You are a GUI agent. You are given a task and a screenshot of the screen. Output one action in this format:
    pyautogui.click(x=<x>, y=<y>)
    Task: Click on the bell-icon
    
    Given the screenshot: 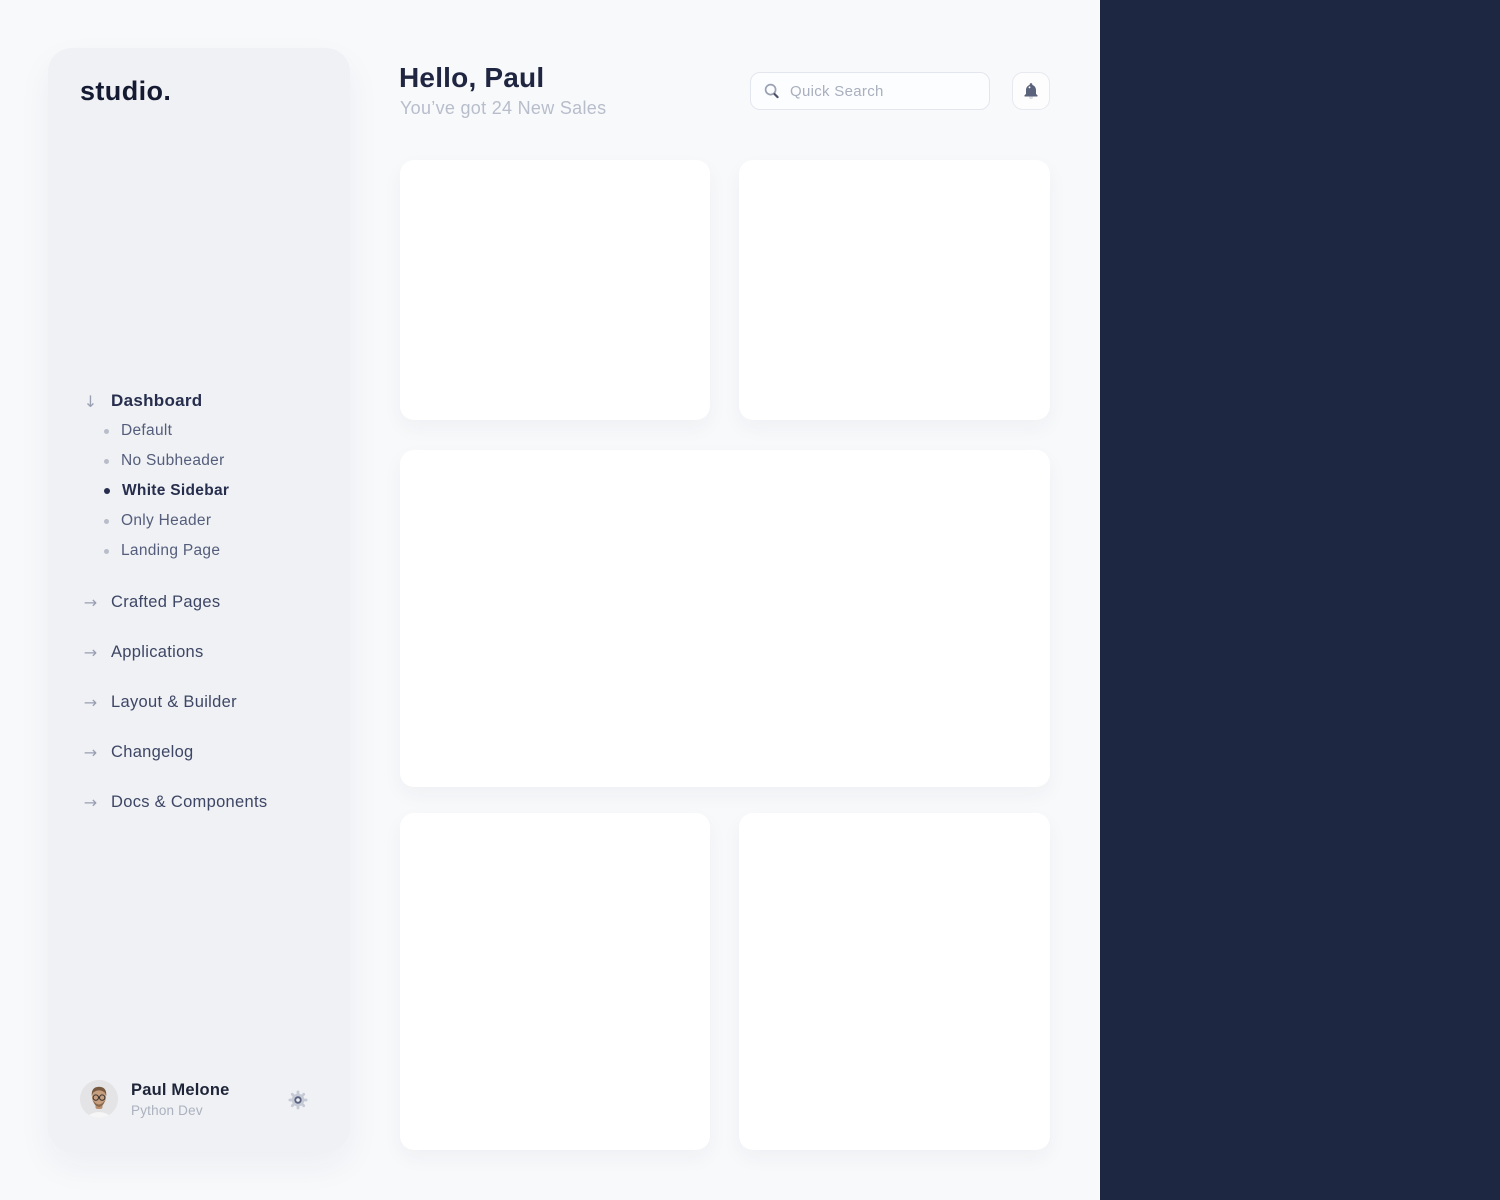 What is the action you would take?
    pyautogui.click(x=1031, y=91)
    